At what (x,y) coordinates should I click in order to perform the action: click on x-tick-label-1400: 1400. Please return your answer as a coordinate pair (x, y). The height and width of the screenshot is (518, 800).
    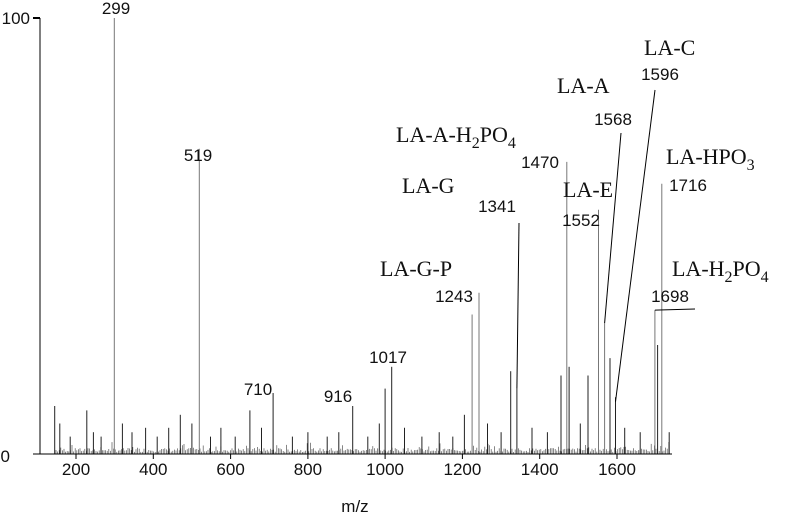
    Looking at the image, I should click on (540, 469).